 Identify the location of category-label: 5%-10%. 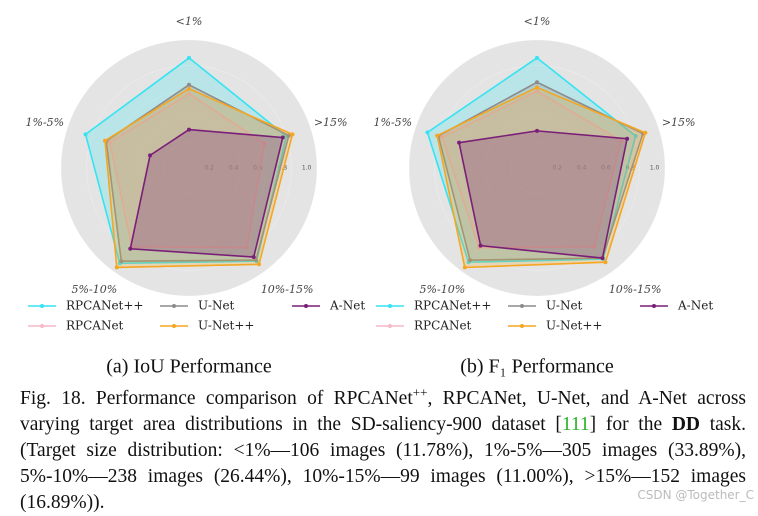
(443, 289).